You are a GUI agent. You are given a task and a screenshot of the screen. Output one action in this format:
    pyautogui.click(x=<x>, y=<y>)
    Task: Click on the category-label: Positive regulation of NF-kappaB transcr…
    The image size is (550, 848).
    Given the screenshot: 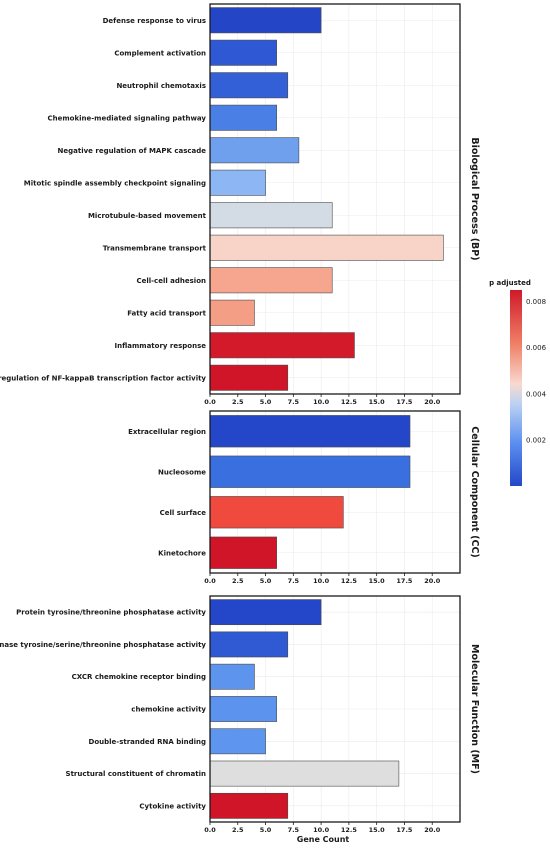 What is the action you would take?
    pyautogui.click(x=103, y=378)
    